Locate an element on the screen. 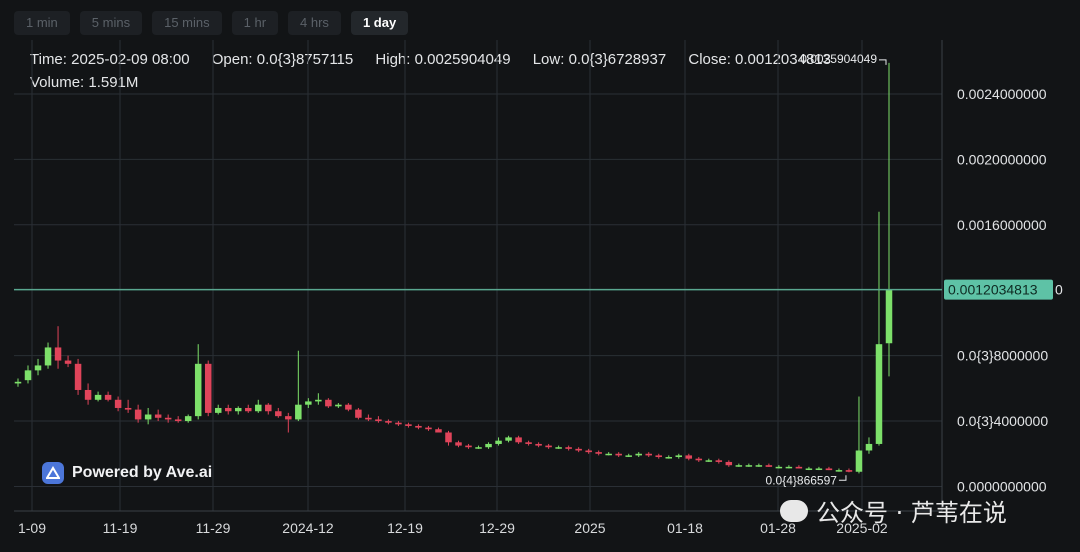 The height and width of the screenshot is (552, 1080). interval-button-4-hrs: 4 hrs is located at coordinates (314, 23).